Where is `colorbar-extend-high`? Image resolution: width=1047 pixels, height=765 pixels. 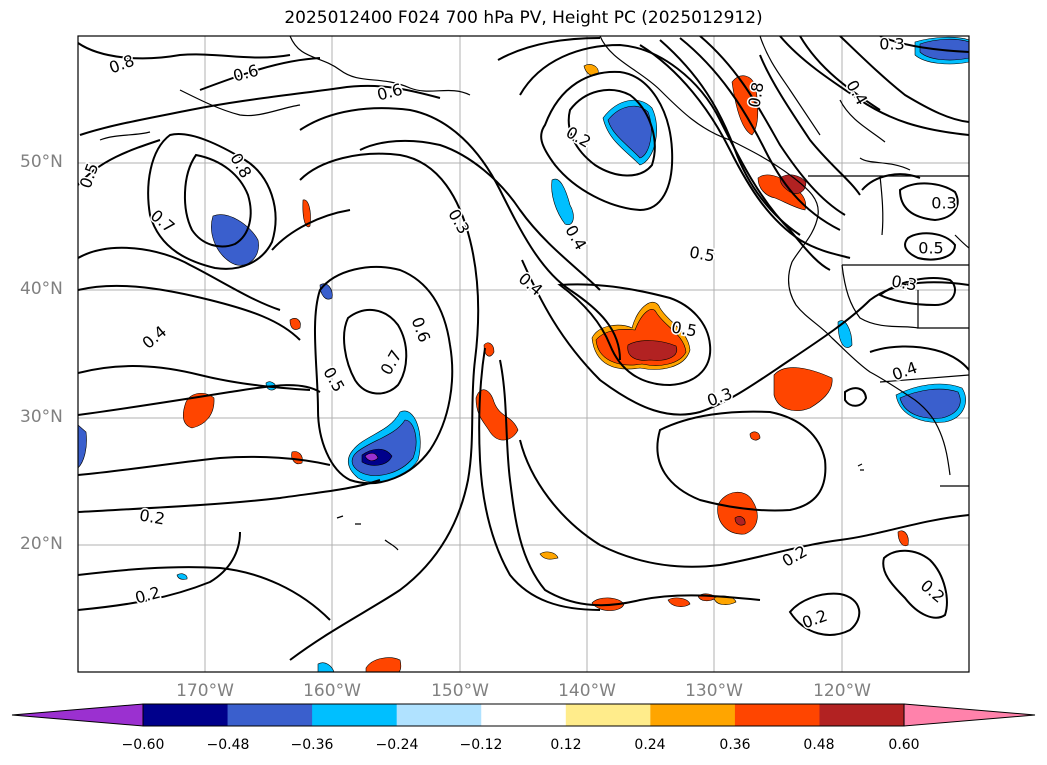 colorbar-extend-high is located at coordinates (969, 715).